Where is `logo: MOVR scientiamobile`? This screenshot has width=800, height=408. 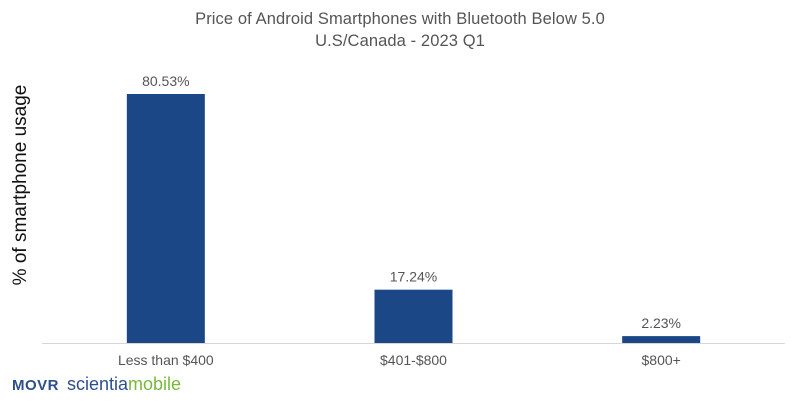
logo: MOVR scientiamobile is located at coordinates (96, 384).